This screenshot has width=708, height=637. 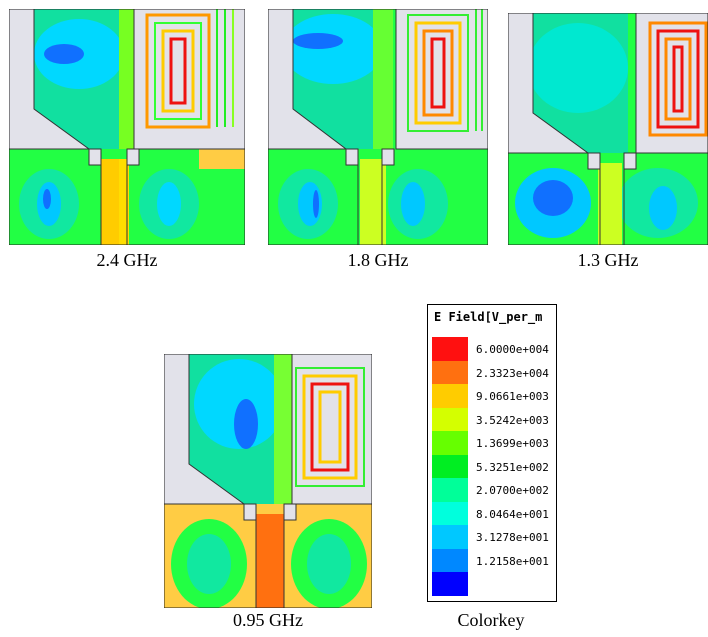 What do you see at coordinates (491, 620) in the screenshot?
I see `caption-colorkey: Colorkey` at bounding box center [491, 620].